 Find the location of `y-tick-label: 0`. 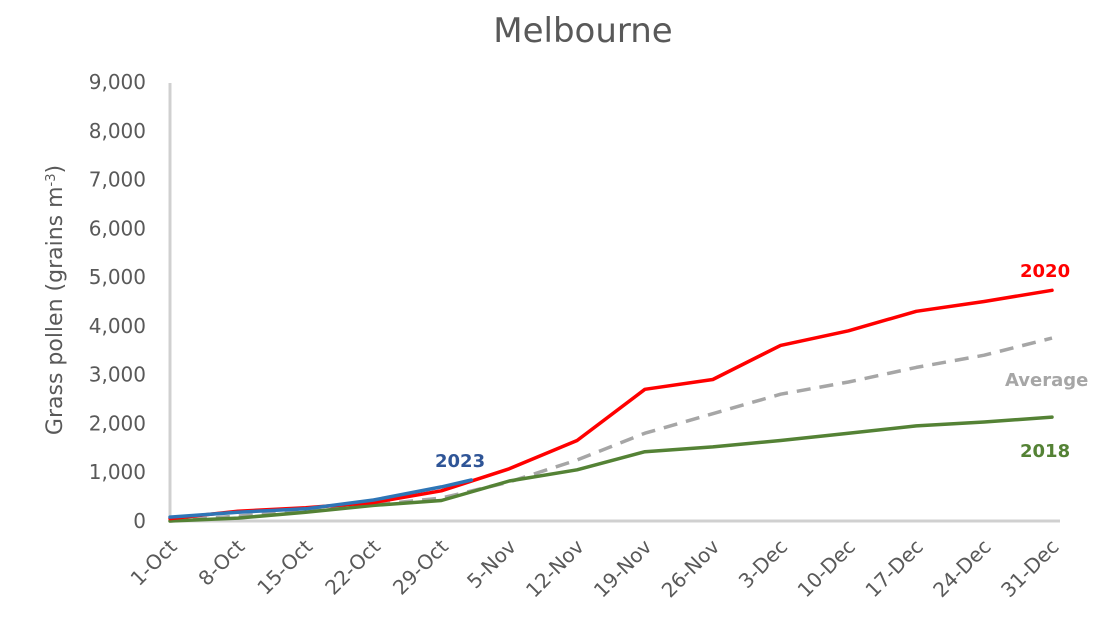

y-tick-label: 0 is located at coordinates (139, 521).